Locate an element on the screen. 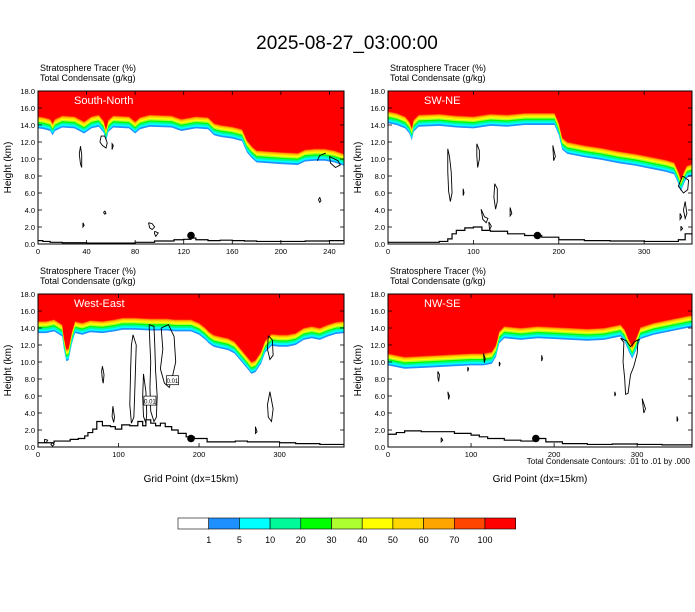 Image resolution: width=695 pixels, height=612 pixels. tracer-core is located at coordinates (191, 328).